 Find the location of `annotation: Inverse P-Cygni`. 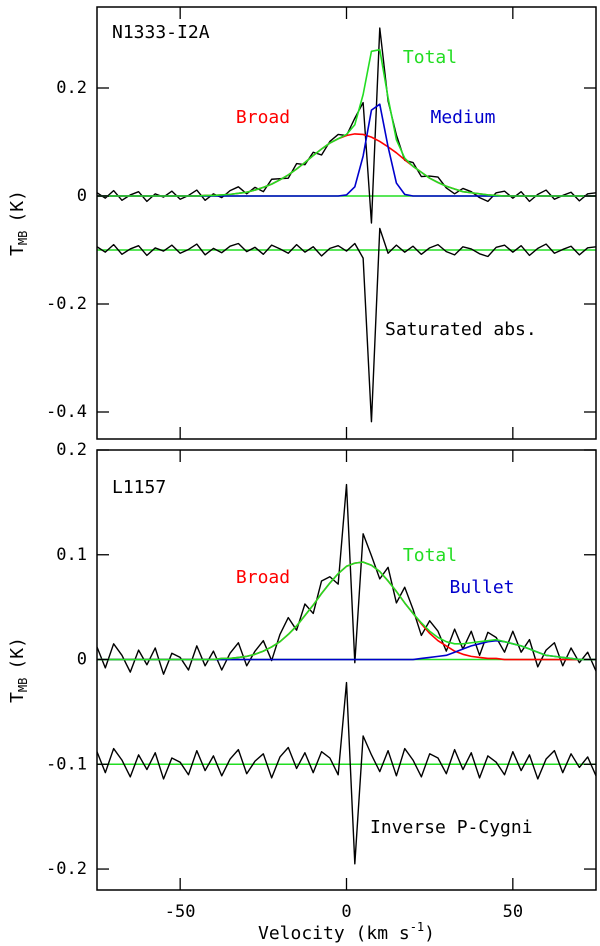

annotation: Inverse P-Cygni is located at coordinates (451, 827).